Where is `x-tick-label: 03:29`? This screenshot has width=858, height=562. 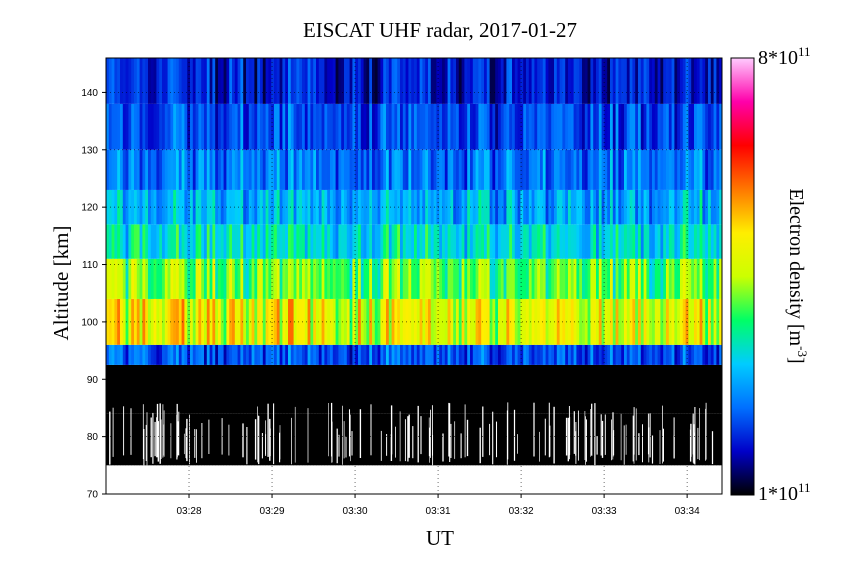 x-tick-label: 03:29 is located at coordinates (272, 511).